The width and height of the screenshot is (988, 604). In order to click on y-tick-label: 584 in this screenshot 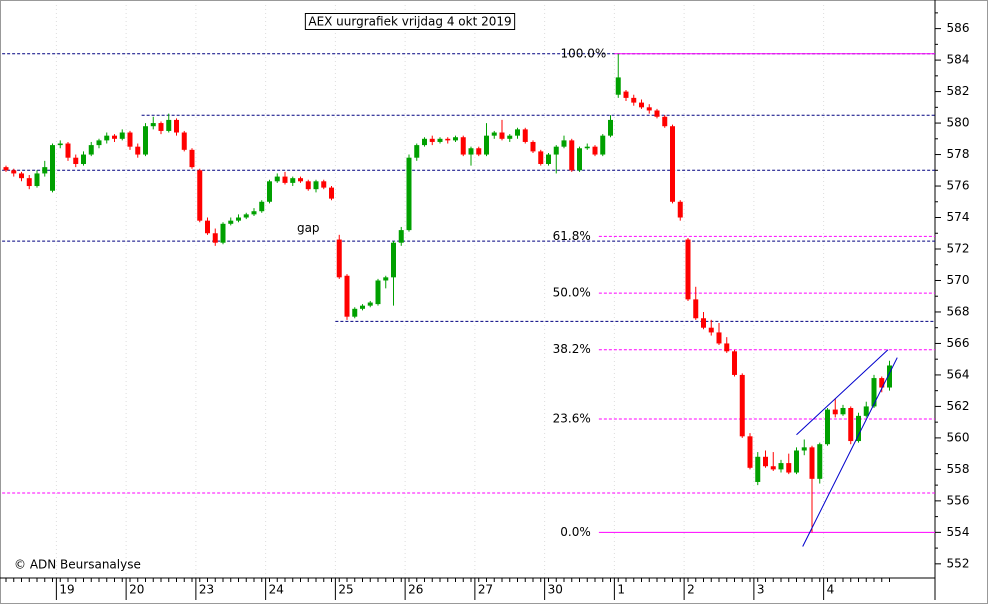, I will do `click(958, 60)`.